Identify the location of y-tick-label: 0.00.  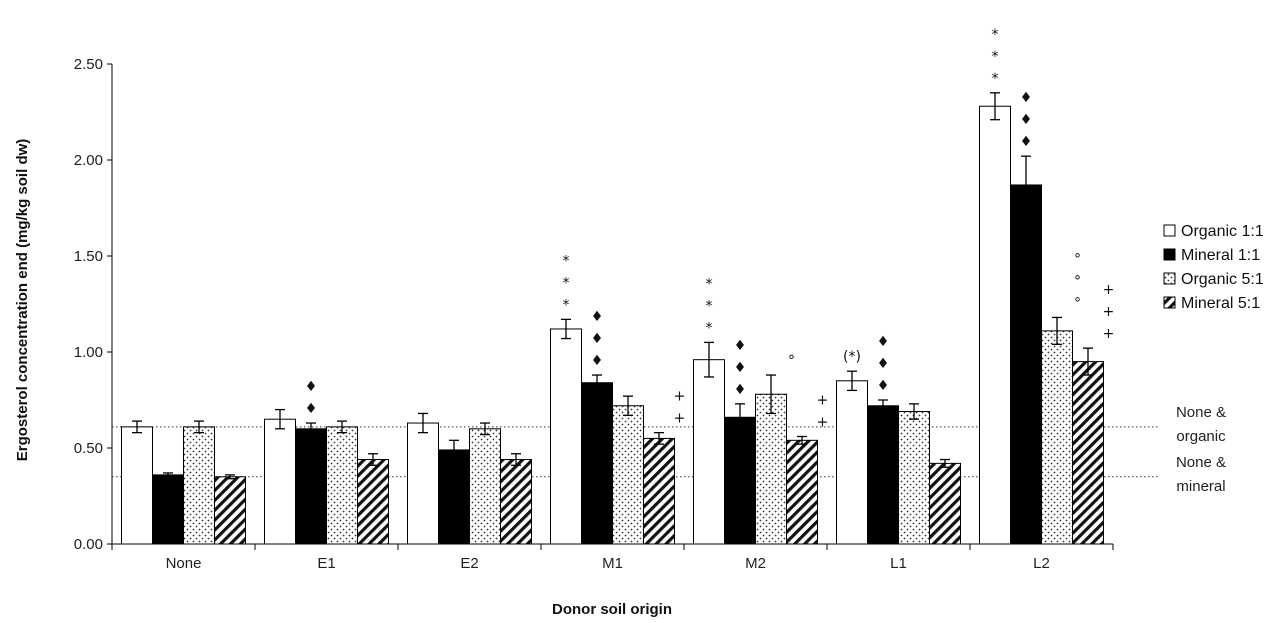
(88, 544).